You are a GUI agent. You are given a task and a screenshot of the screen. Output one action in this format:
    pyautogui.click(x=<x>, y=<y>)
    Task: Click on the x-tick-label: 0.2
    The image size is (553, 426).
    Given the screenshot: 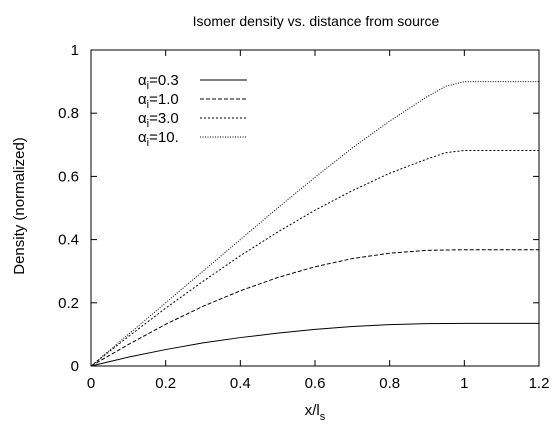 What is the action you would take?
    pyautogui.click(x=165, y=383)
    